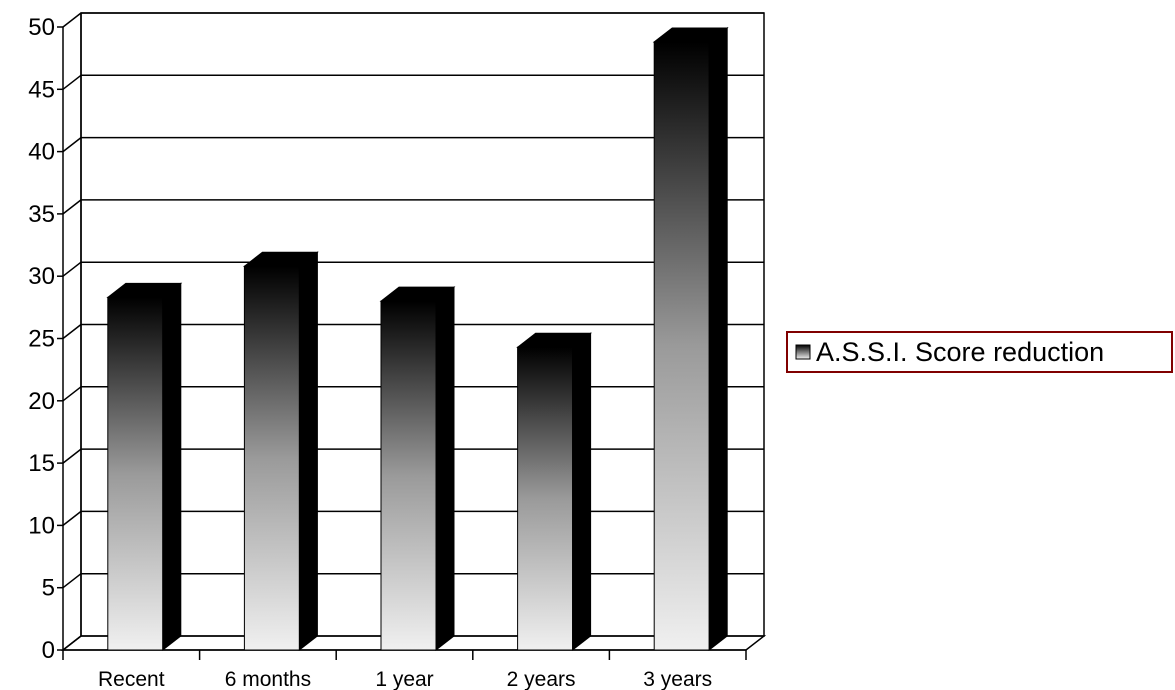  What do you see at coordinates (41, 525) in the screenshot?
I see `y-tick-label: 10` at bounding box center [41, 525].